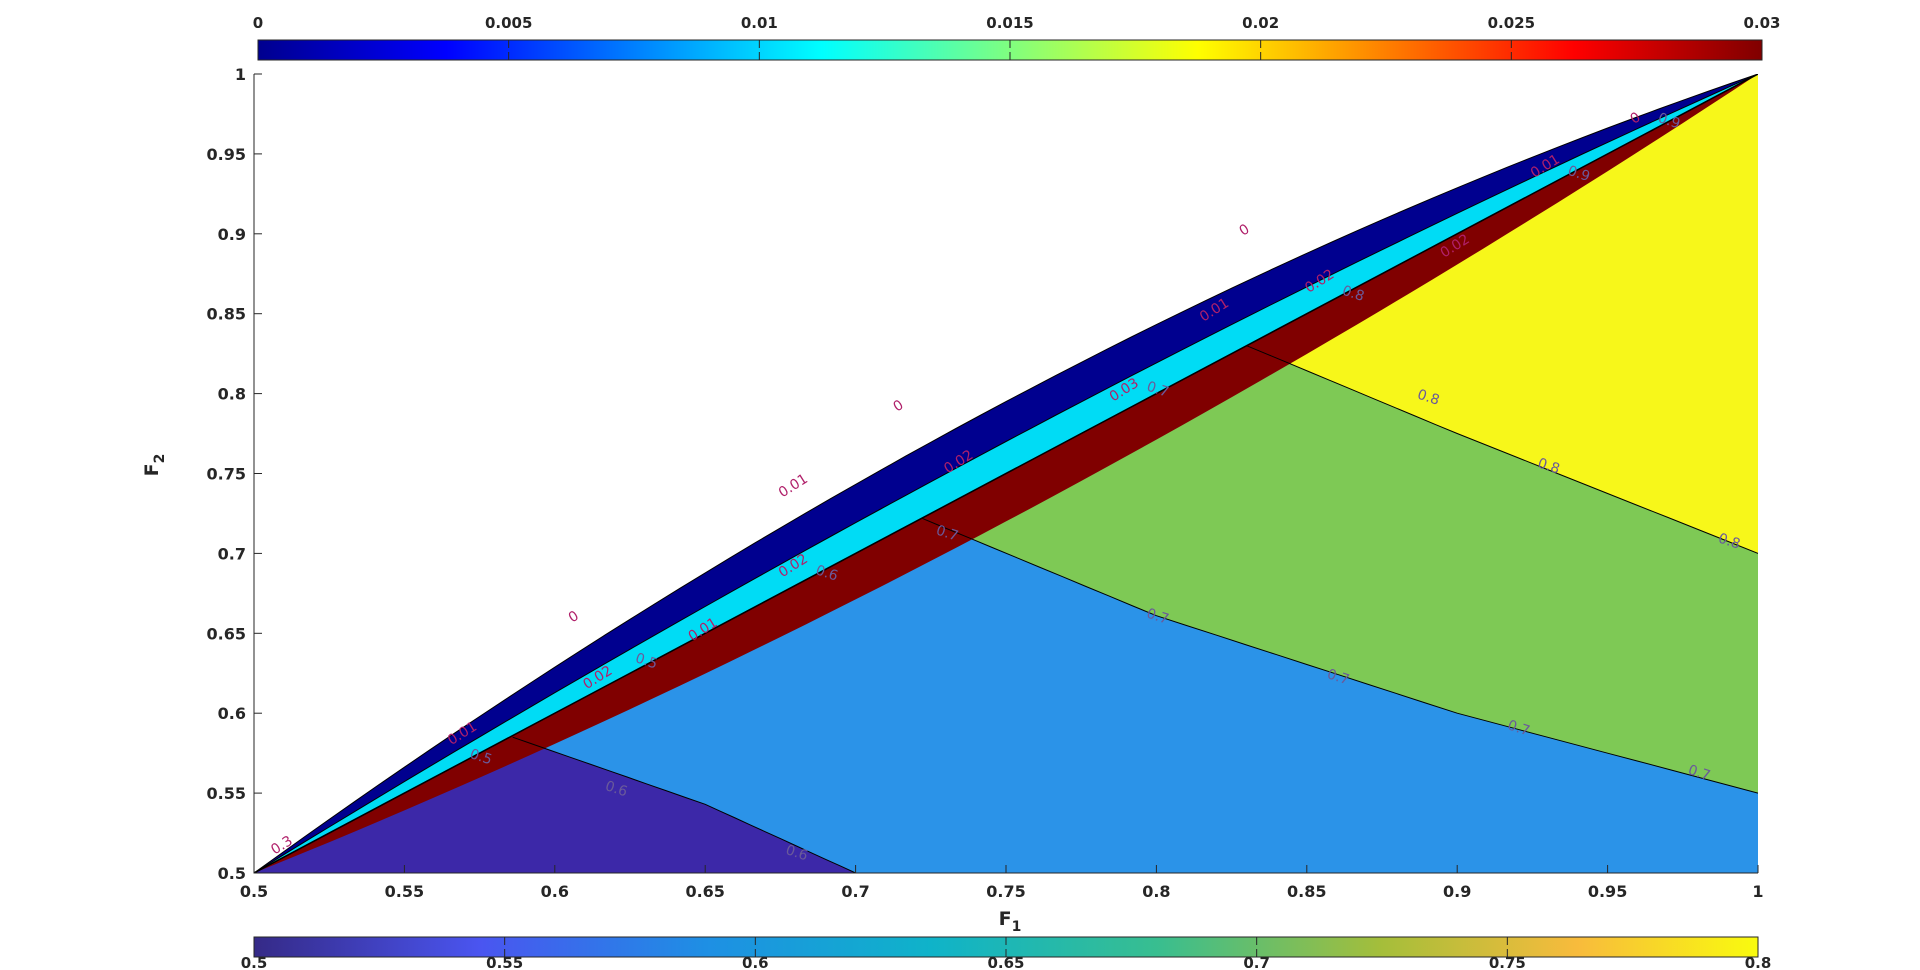 The width and height of the screenshot is (1920, 970). What do you see at coordinates (1761, 23) in the screenshot?
I see `colorbar-tick-label: 0.03` at bounding box center [1761, 23].